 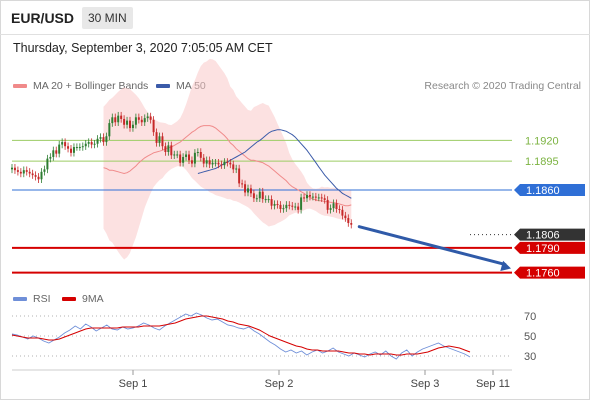 What do you see at coordinates (543, 236) in the screenshot?
I see `level-label-3: 1.1806` at bounding box center [543, 236].